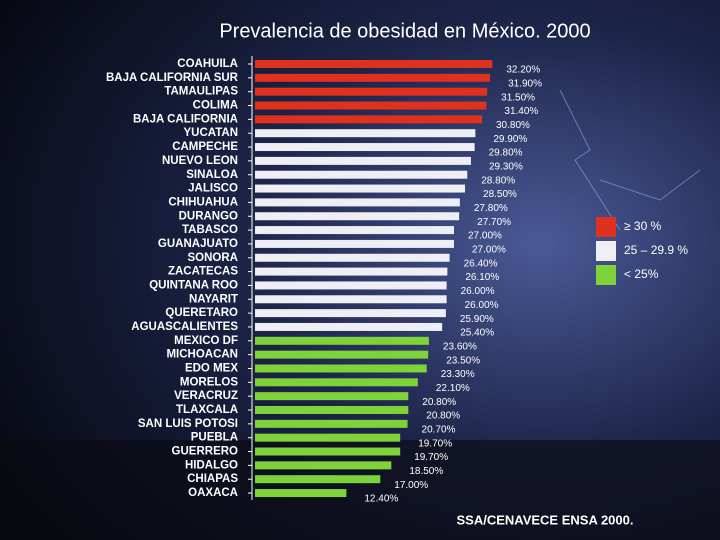 The height and width of the screenshot is (540, 720). I want to click on category-label: JALISCO, so click(213, 189).